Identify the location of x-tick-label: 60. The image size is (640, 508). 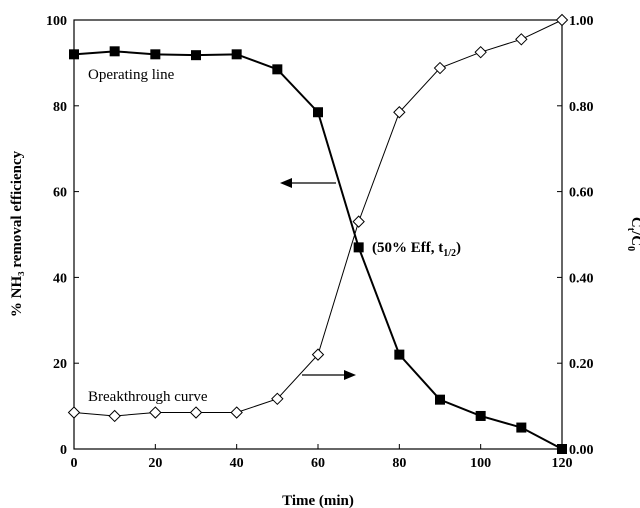
(318, 463).